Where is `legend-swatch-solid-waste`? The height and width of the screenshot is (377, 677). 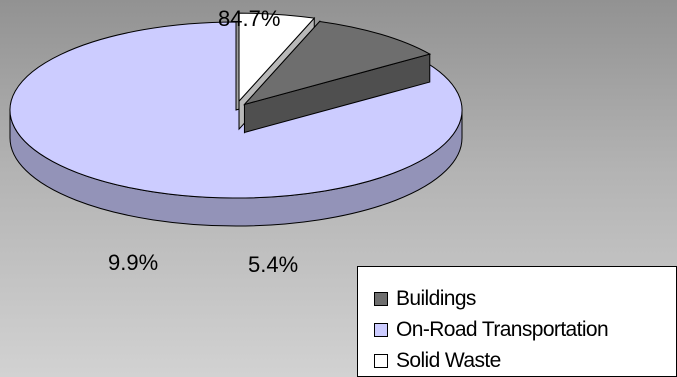 legend-swatch-solid-waste is located at coordinates (381, 360).